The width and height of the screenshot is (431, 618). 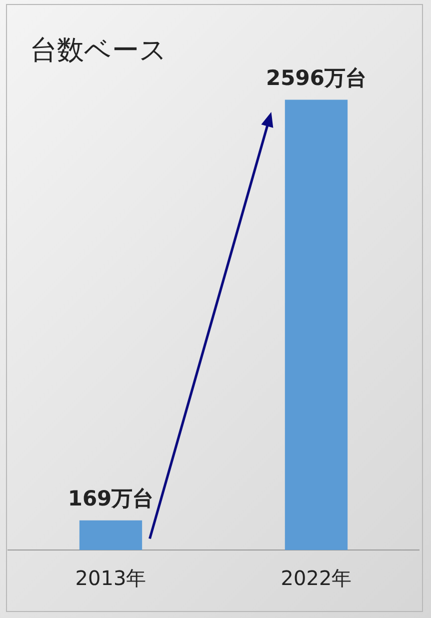 I want to click on data-label: 2596万台, so click(x=316, y=78).